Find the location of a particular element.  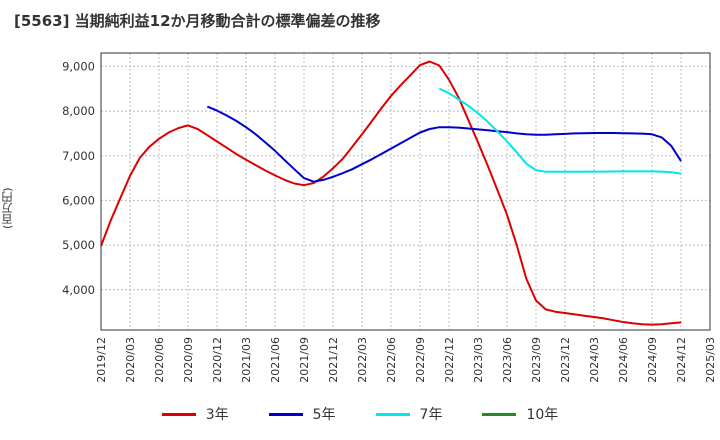

x-tick-label: 2020/12 is located at coordinates (217, 360).